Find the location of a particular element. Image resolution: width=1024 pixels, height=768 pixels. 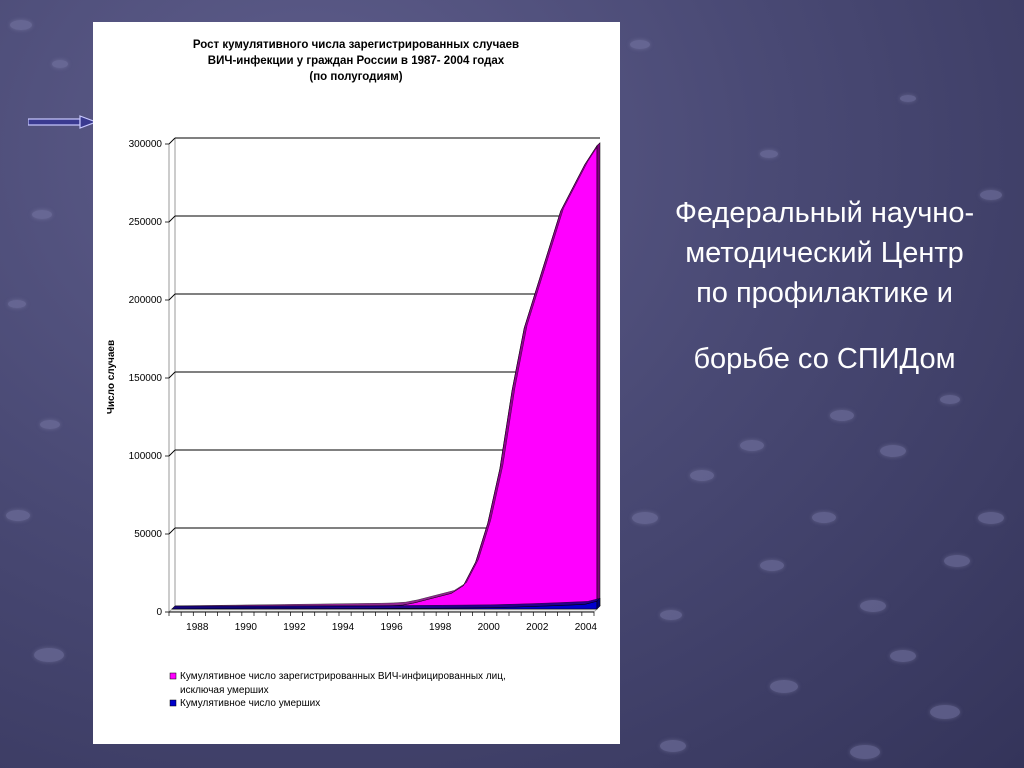

area-hiv-end-face is located at coordinates (598, 376).